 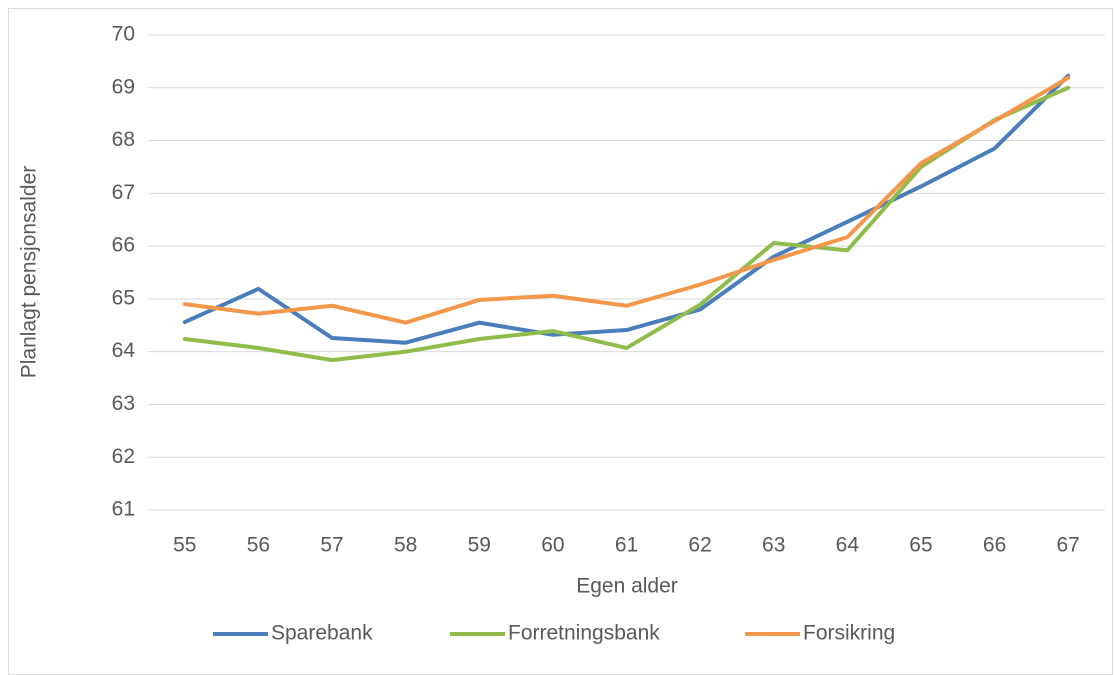 I want to click on y-axis-title: Planlagt pensjonsalder, so click(x=29, y=272).